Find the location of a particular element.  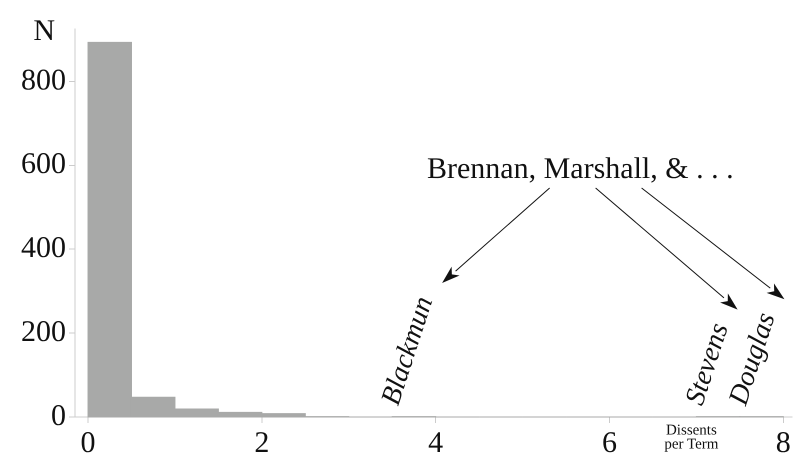

x-tick-label: 2 is located at coordinates (262, 442).